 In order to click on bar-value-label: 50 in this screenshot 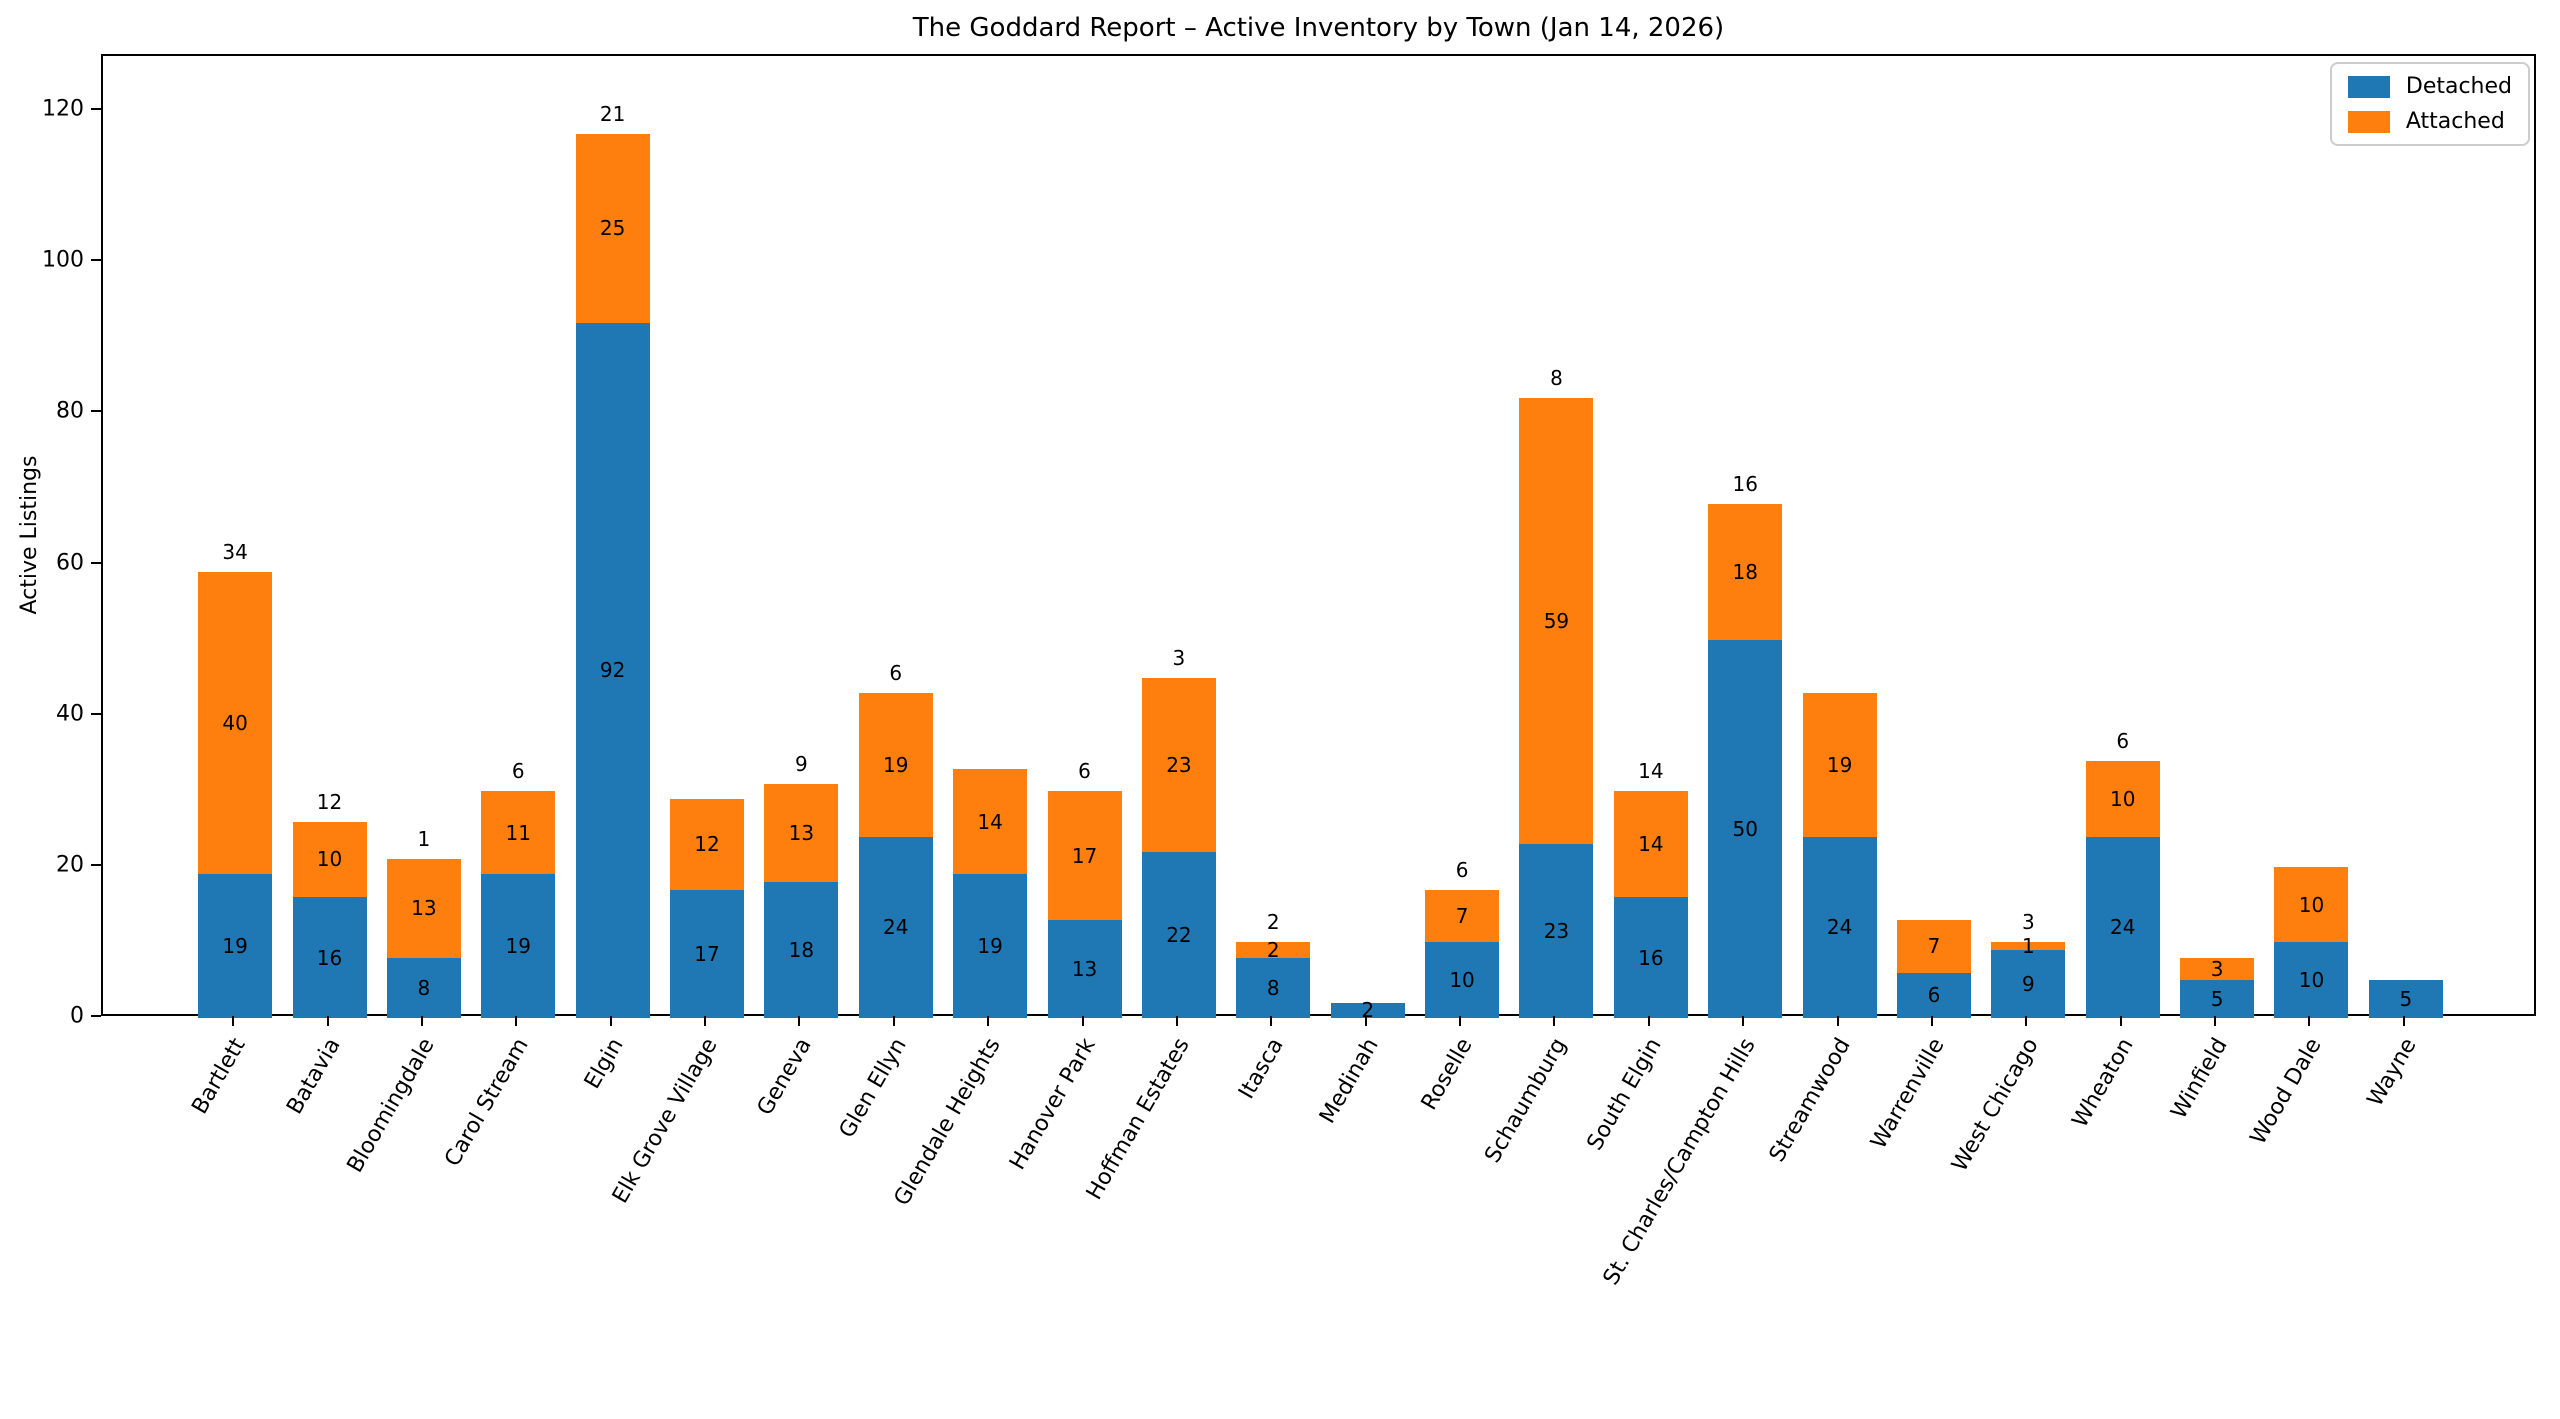, I will do `click(1745, 829)`.